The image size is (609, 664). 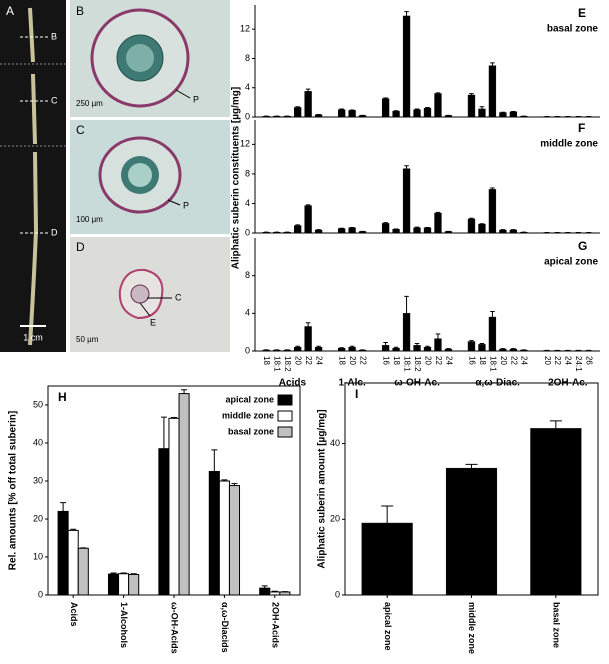 What do you see at coordinates (140, 58) in the screenshot?
I see `xylem` at bounding box center [140, 58].